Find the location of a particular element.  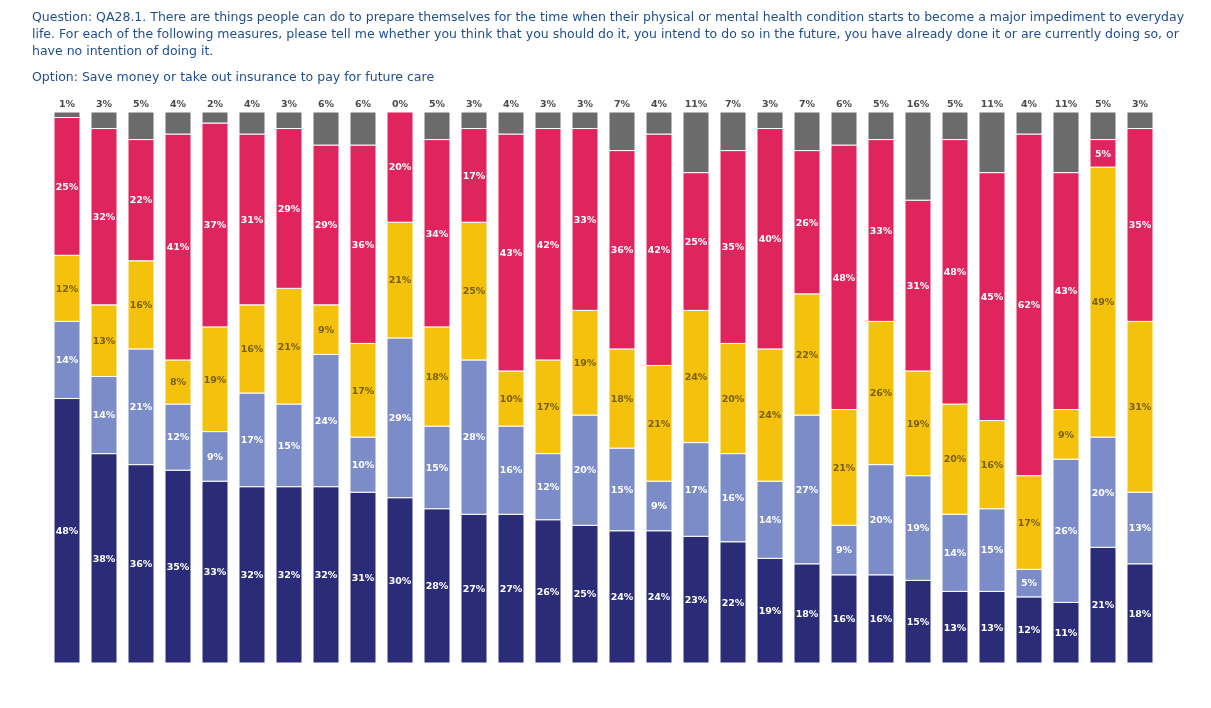

data-label: 40% is located at coordinates (770, 239).